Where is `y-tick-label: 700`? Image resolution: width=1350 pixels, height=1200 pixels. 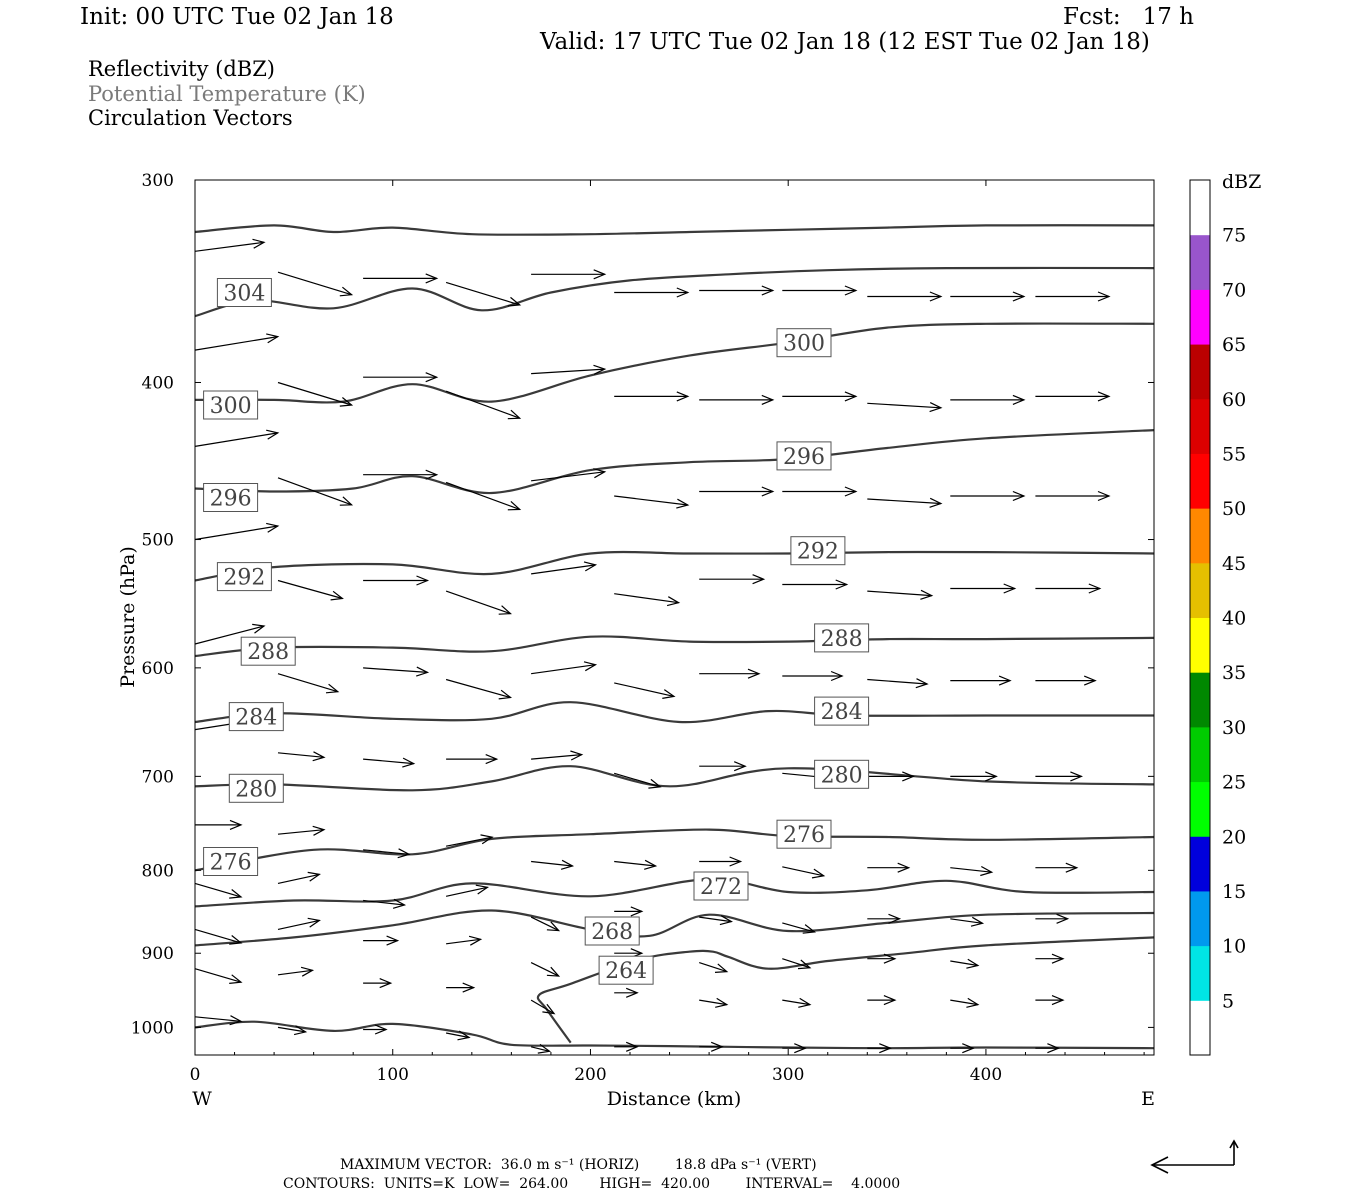 y-tick-label: 700 is located at coordinates (158, 777).